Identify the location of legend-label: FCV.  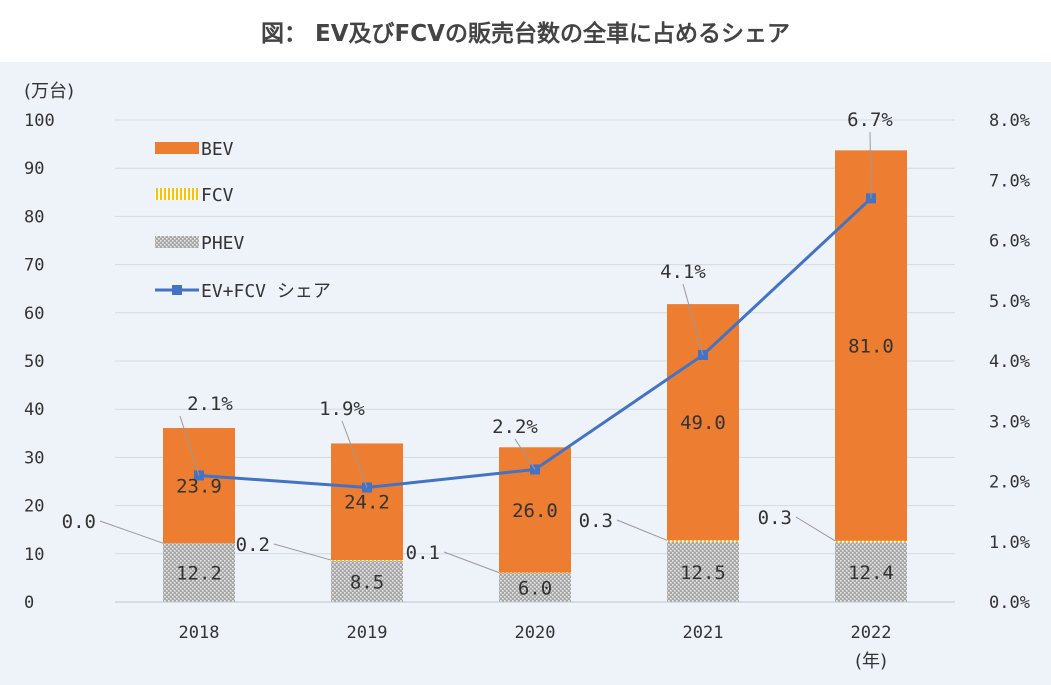
(217, 195).